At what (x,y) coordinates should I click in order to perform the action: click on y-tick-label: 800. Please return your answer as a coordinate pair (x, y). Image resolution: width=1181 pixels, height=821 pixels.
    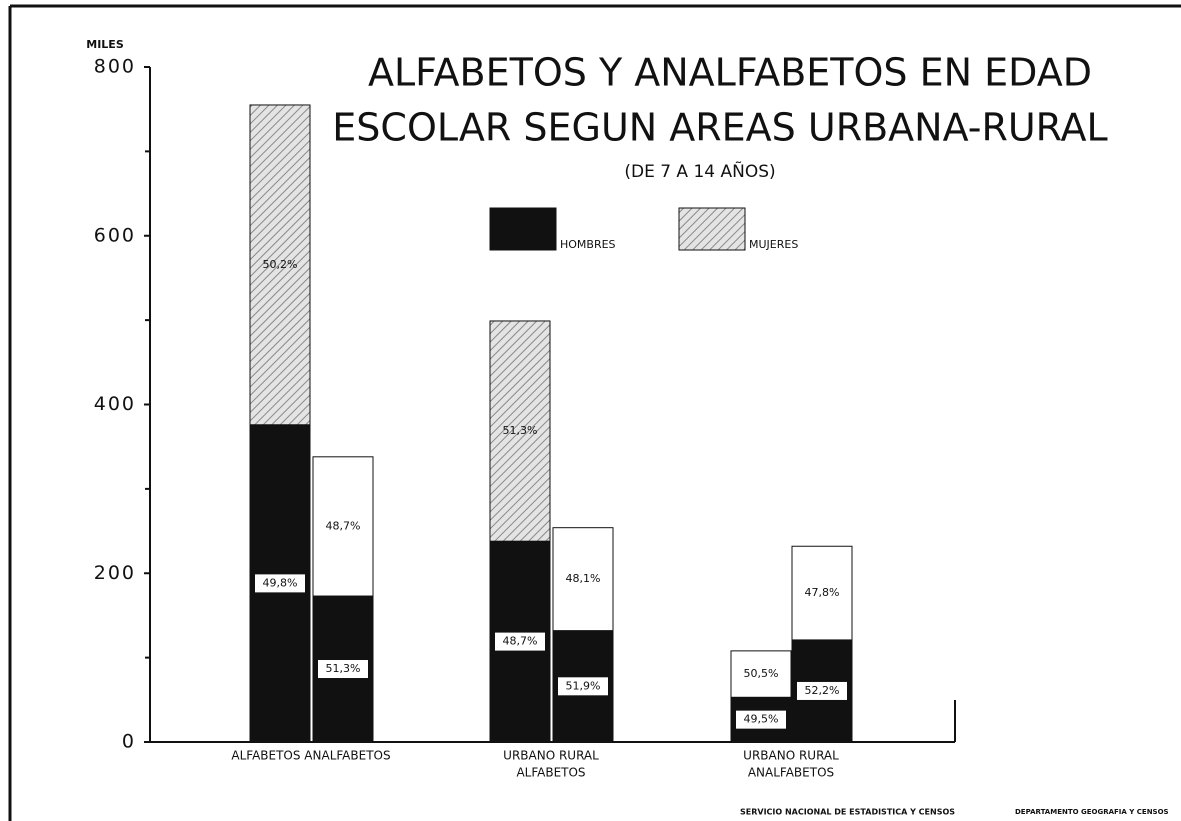
    Looking at the image, I should click on (115, 67).